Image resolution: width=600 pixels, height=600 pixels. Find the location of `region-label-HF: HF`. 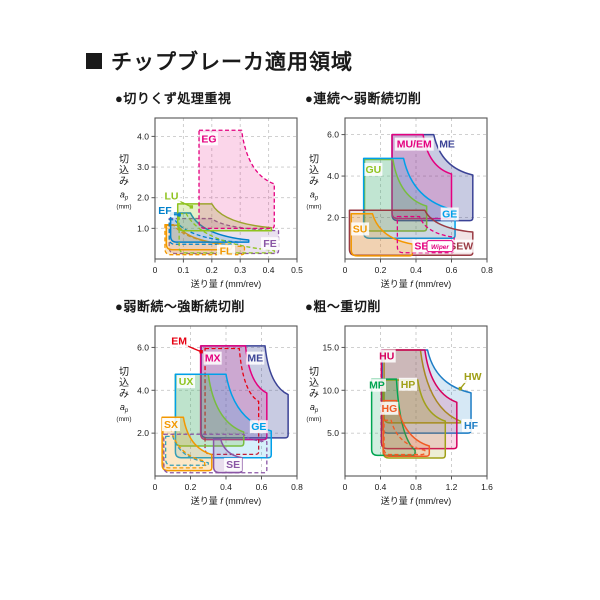

region-label-HF: HF is located at coordinates (471, 426).